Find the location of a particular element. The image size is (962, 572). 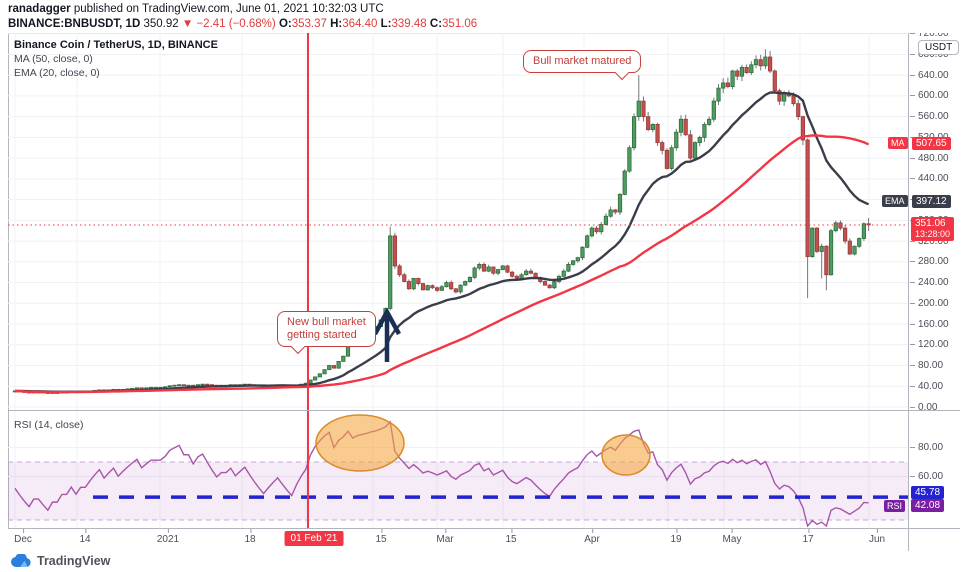

price-tick: 320.00 is located at coordinates (929, 241).